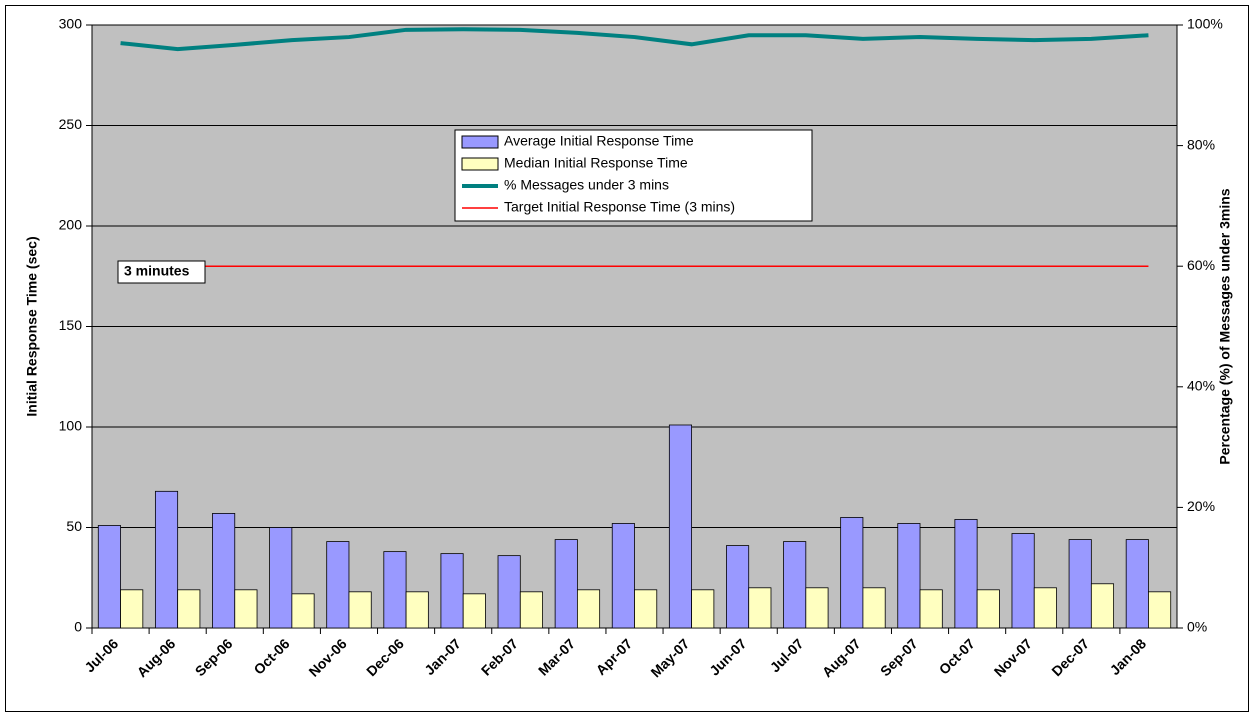 The image size is (1255, 722). I want to click on y2-tick-label: 20%, so click(1201, 506).